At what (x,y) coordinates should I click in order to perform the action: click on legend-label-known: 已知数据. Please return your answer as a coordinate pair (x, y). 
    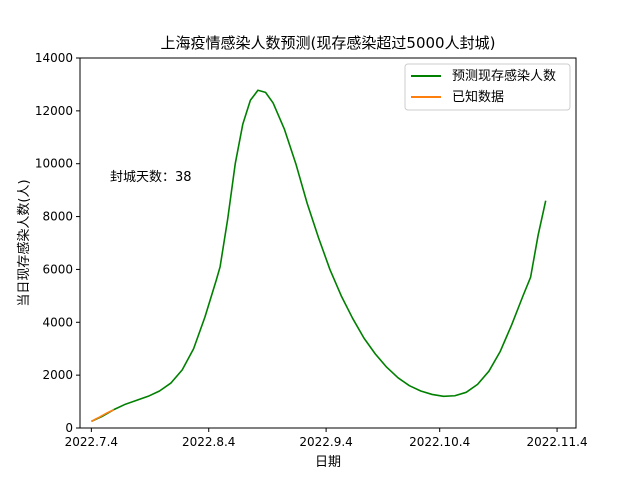
    Looking at the image, I should click on (478, 97).